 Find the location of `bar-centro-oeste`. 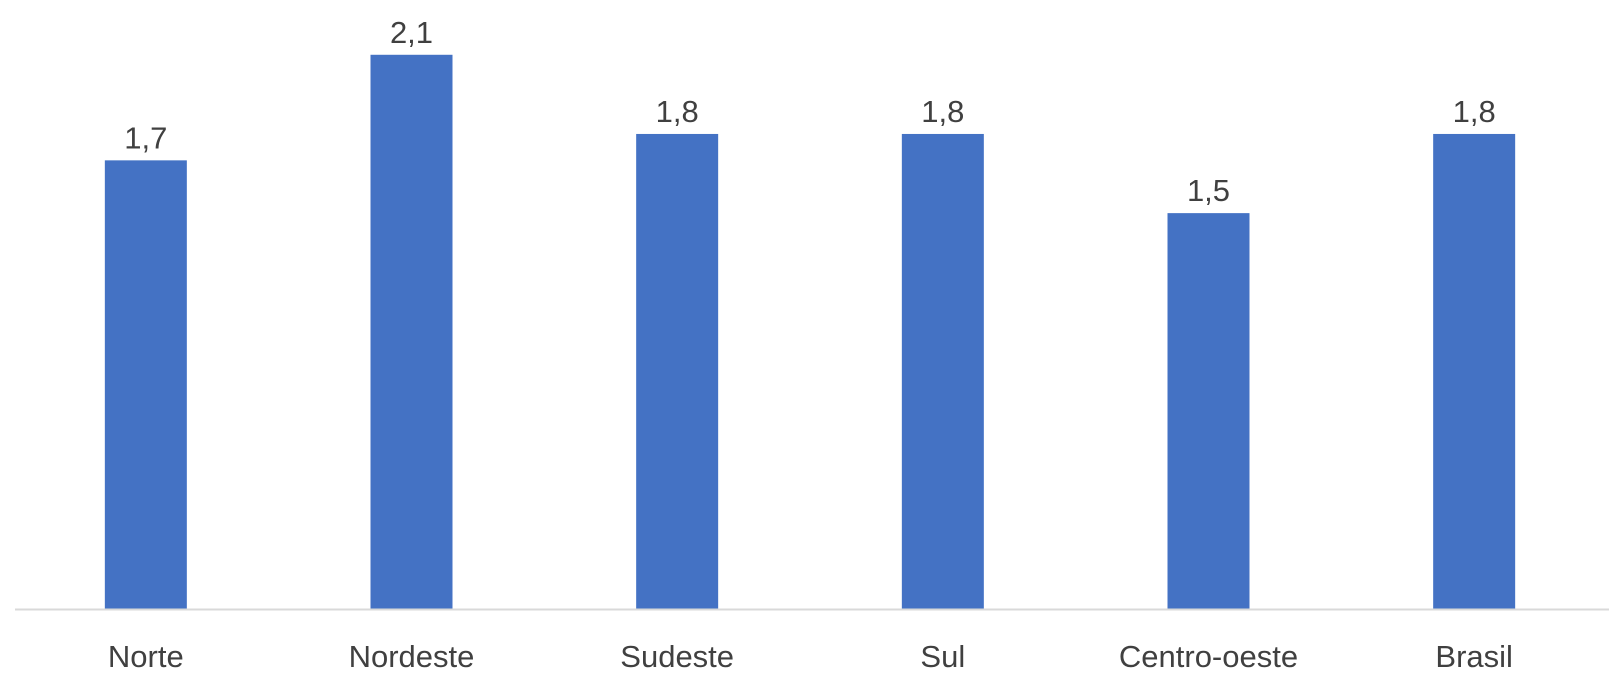

bar-centro-oeste is located at coordinates (1208, 411).